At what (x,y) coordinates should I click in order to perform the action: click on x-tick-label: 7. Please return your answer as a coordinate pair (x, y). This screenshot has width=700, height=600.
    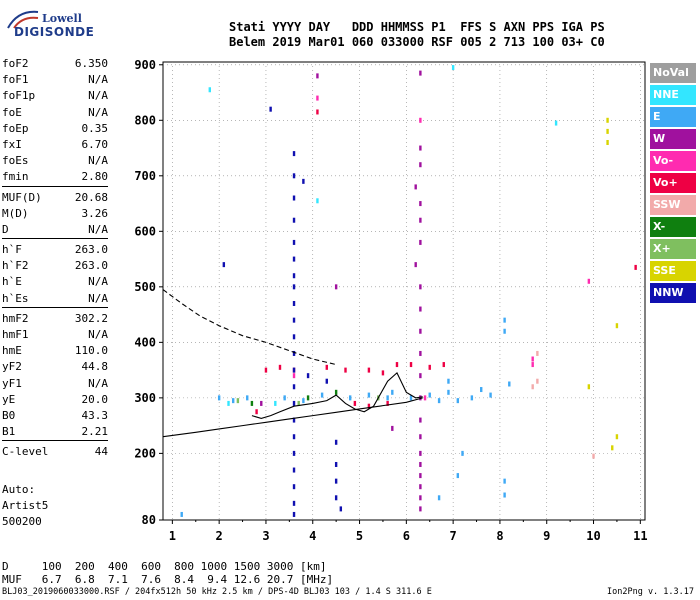
    Looking at the image, I should click on (453, 536).